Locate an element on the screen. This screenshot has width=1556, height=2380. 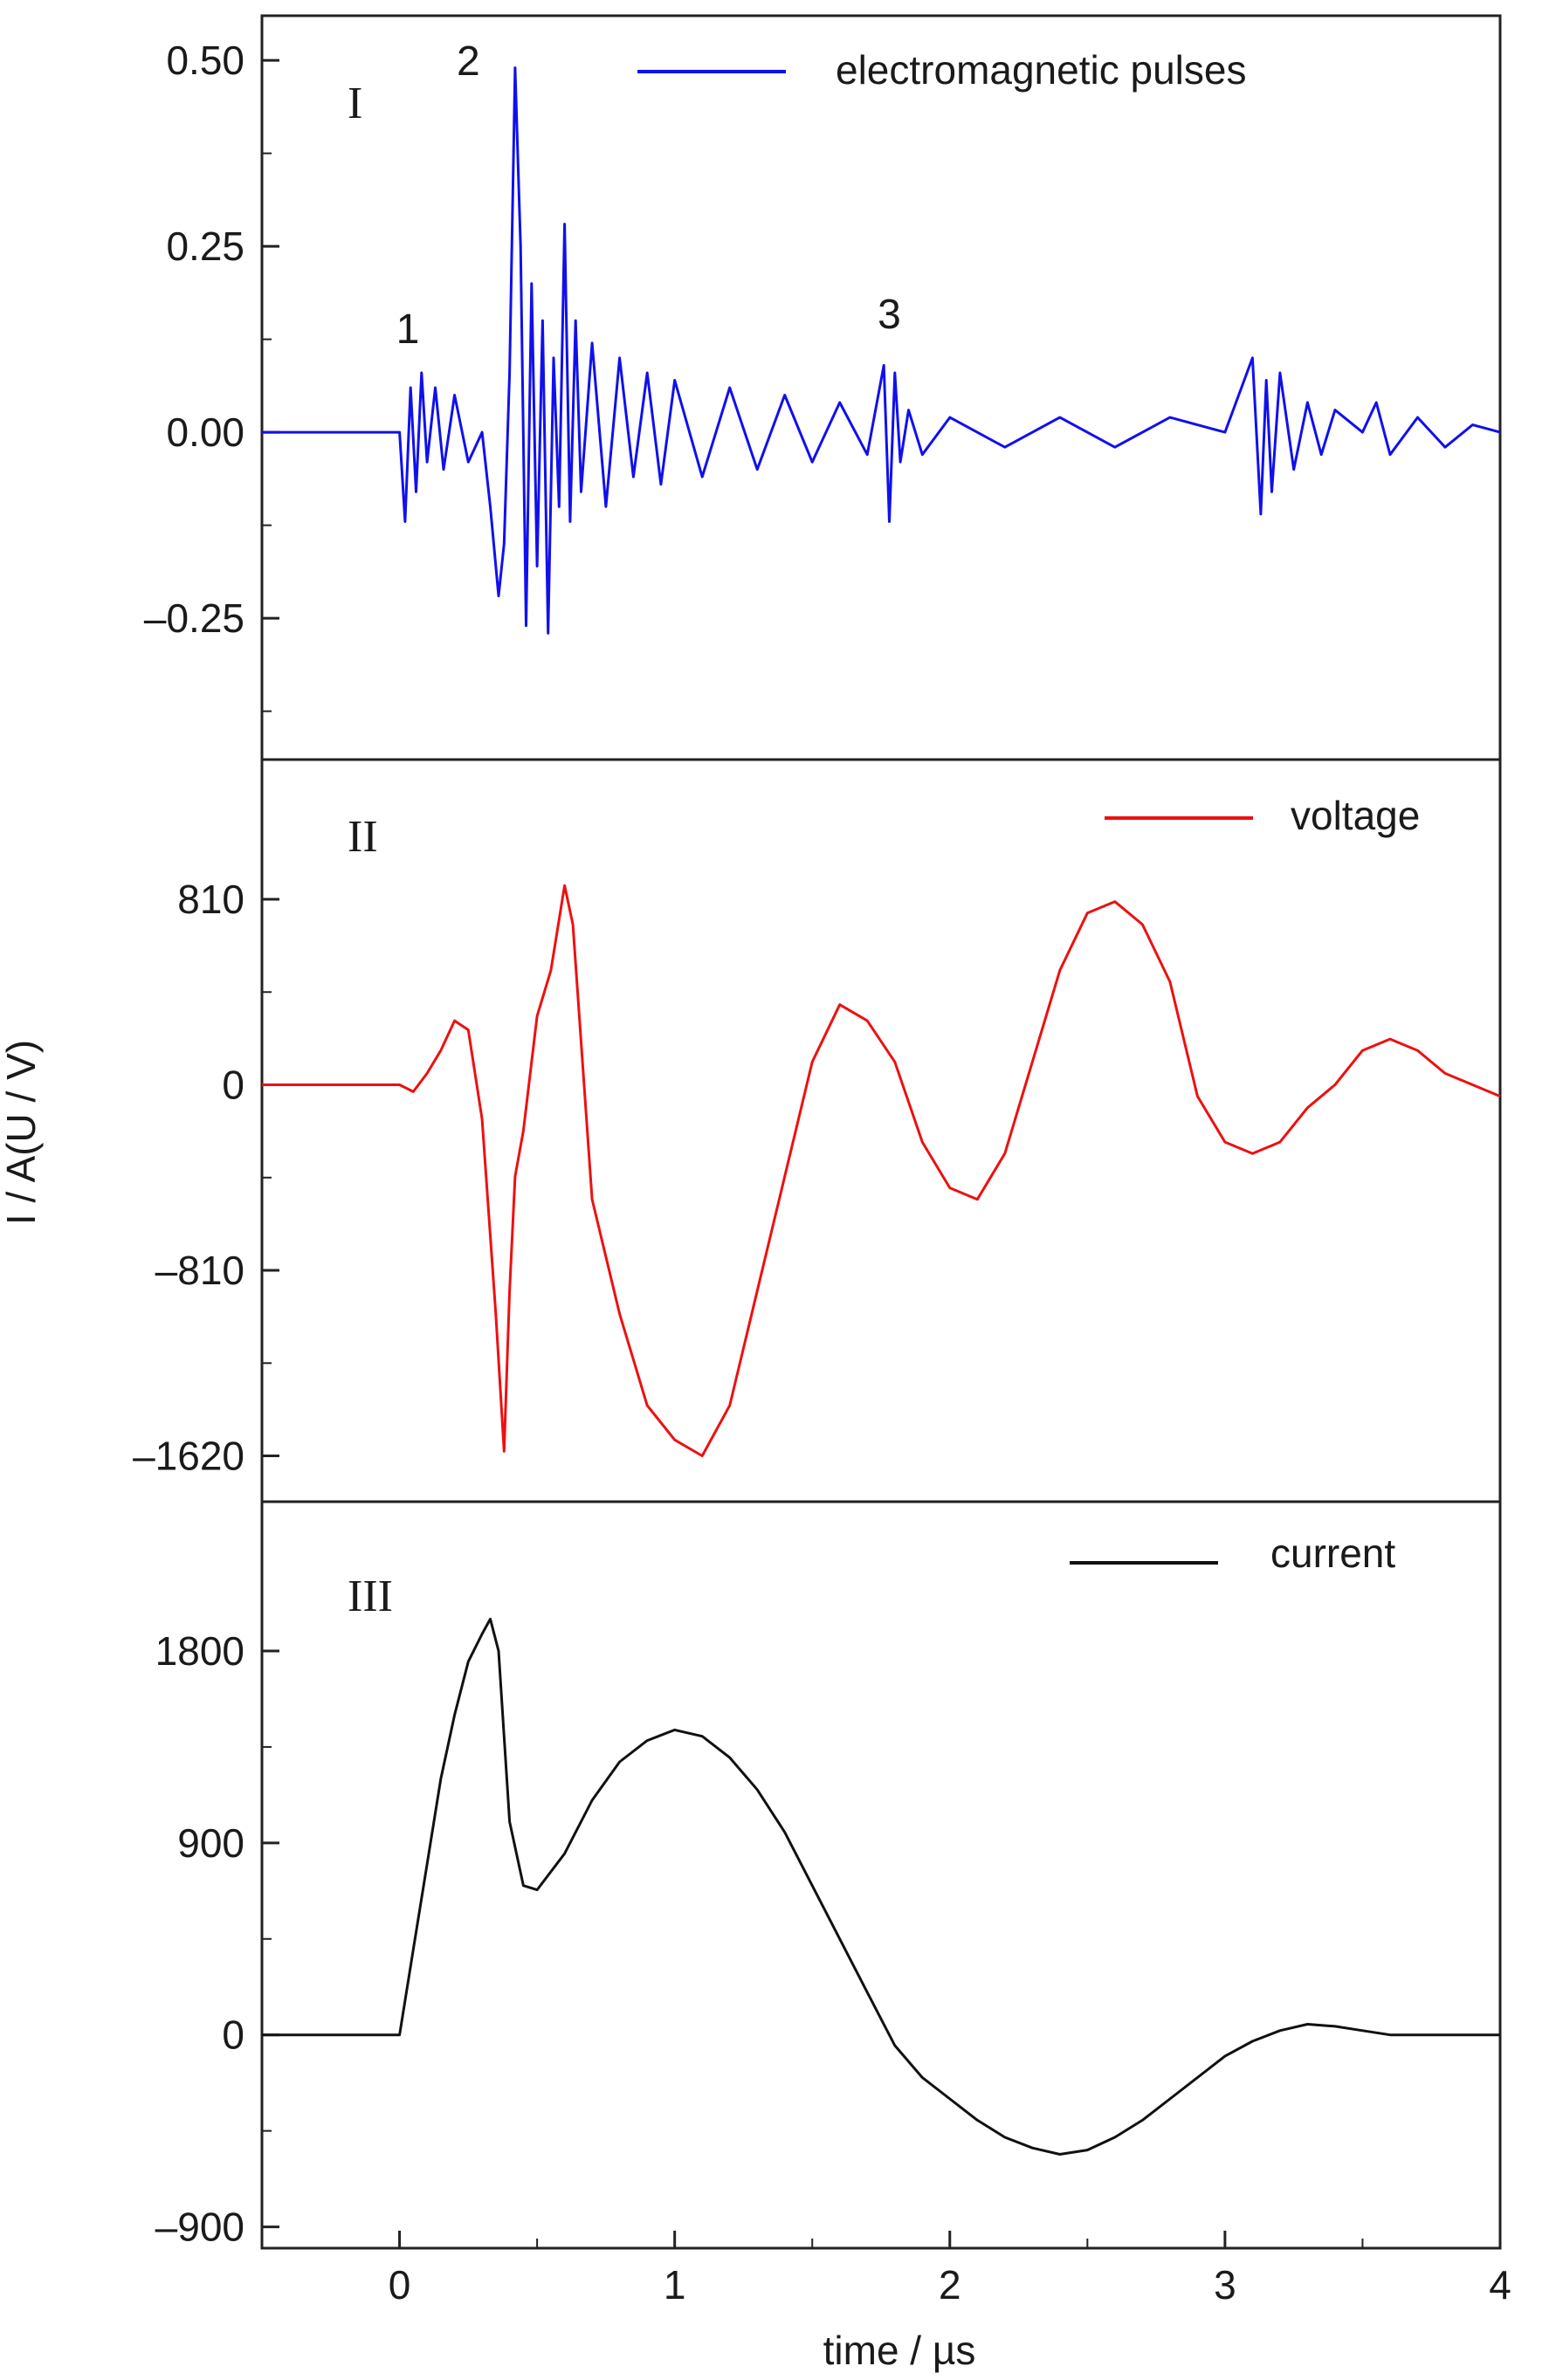
panel-2-y-tick-label: 810 is located at coordinates (210, 899).